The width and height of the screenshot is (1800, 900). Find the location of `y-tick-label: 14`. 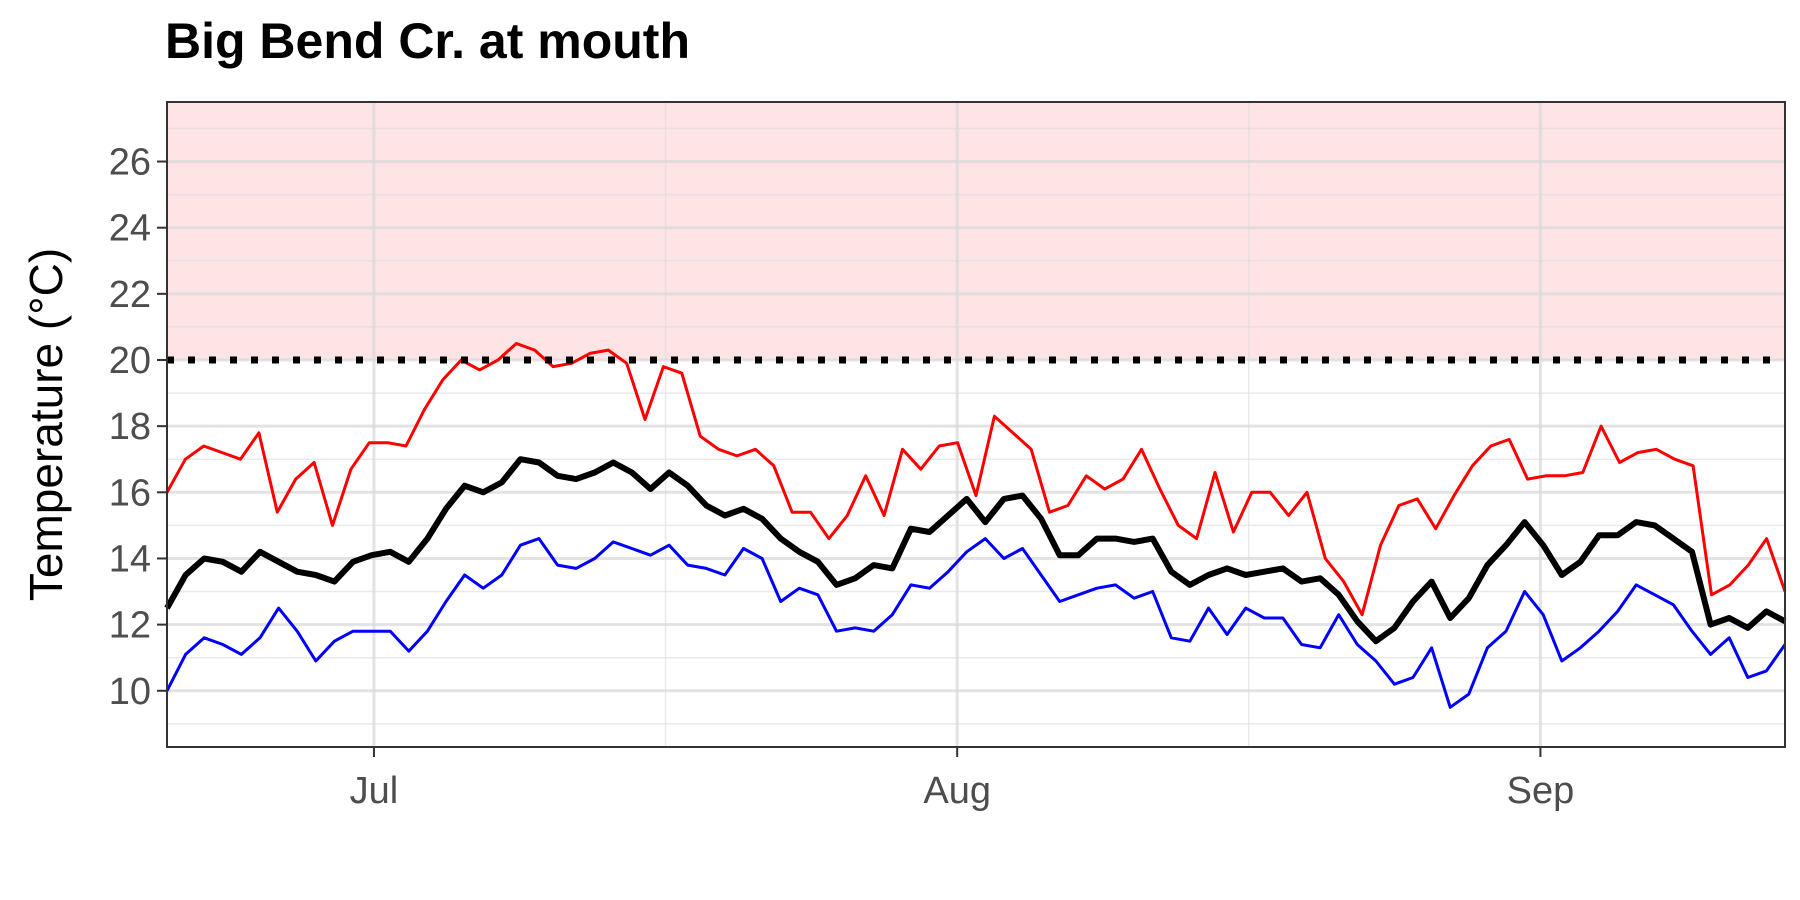

y-tick-label: 14 is located at coordinates (130, 559).